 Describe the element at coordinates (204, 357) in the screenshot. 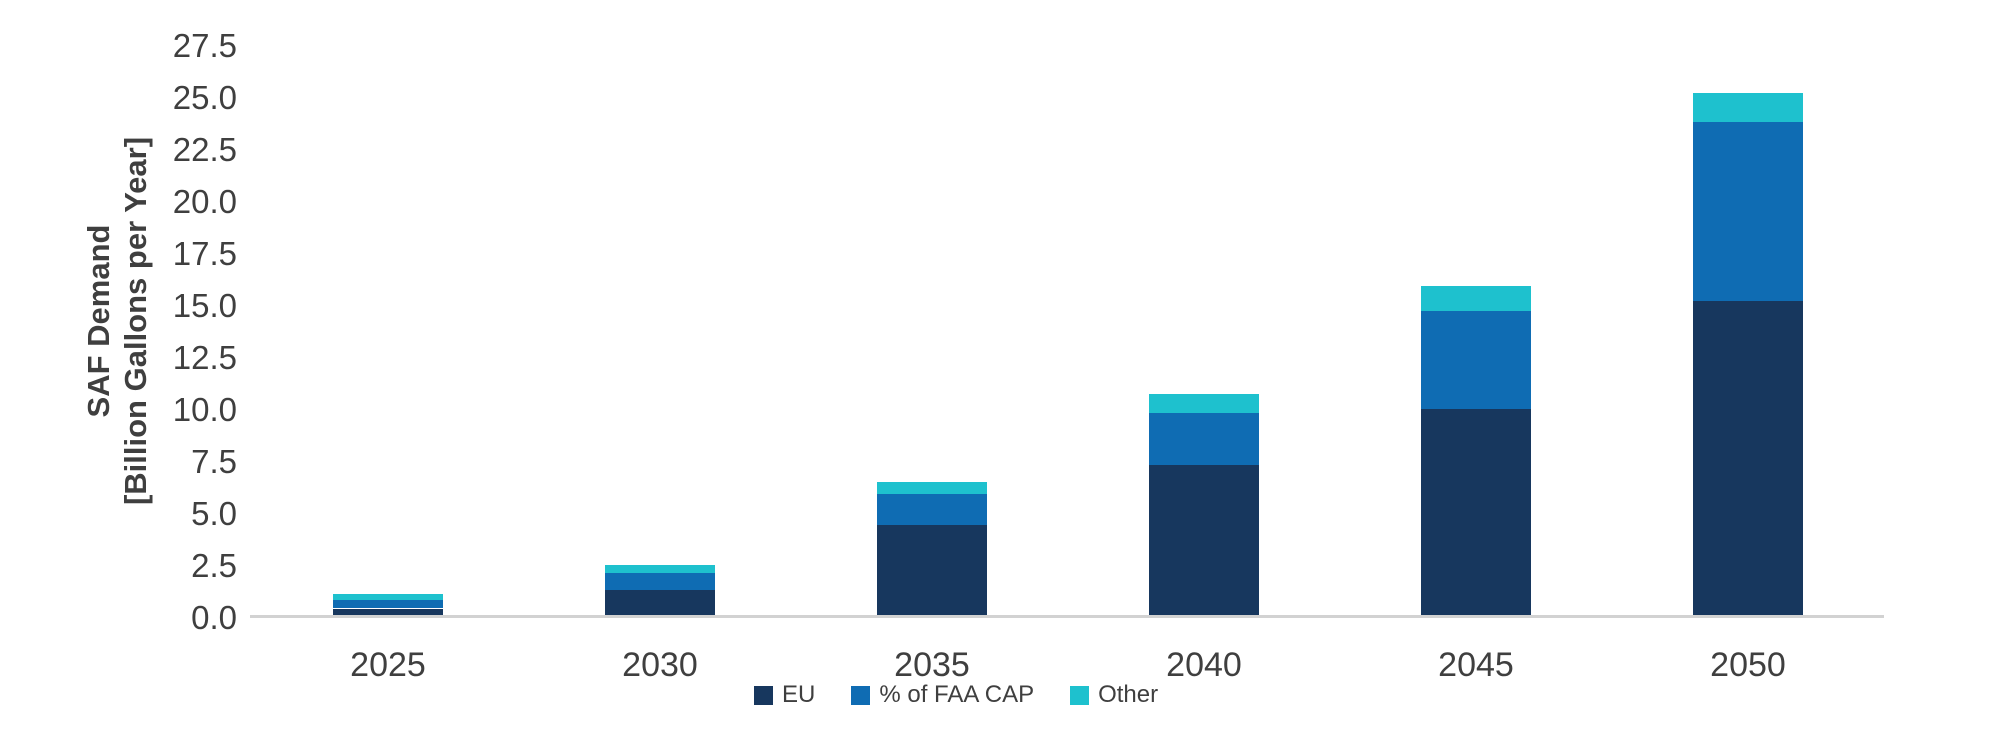

I see `y-tick-label: 12.5` at that location.